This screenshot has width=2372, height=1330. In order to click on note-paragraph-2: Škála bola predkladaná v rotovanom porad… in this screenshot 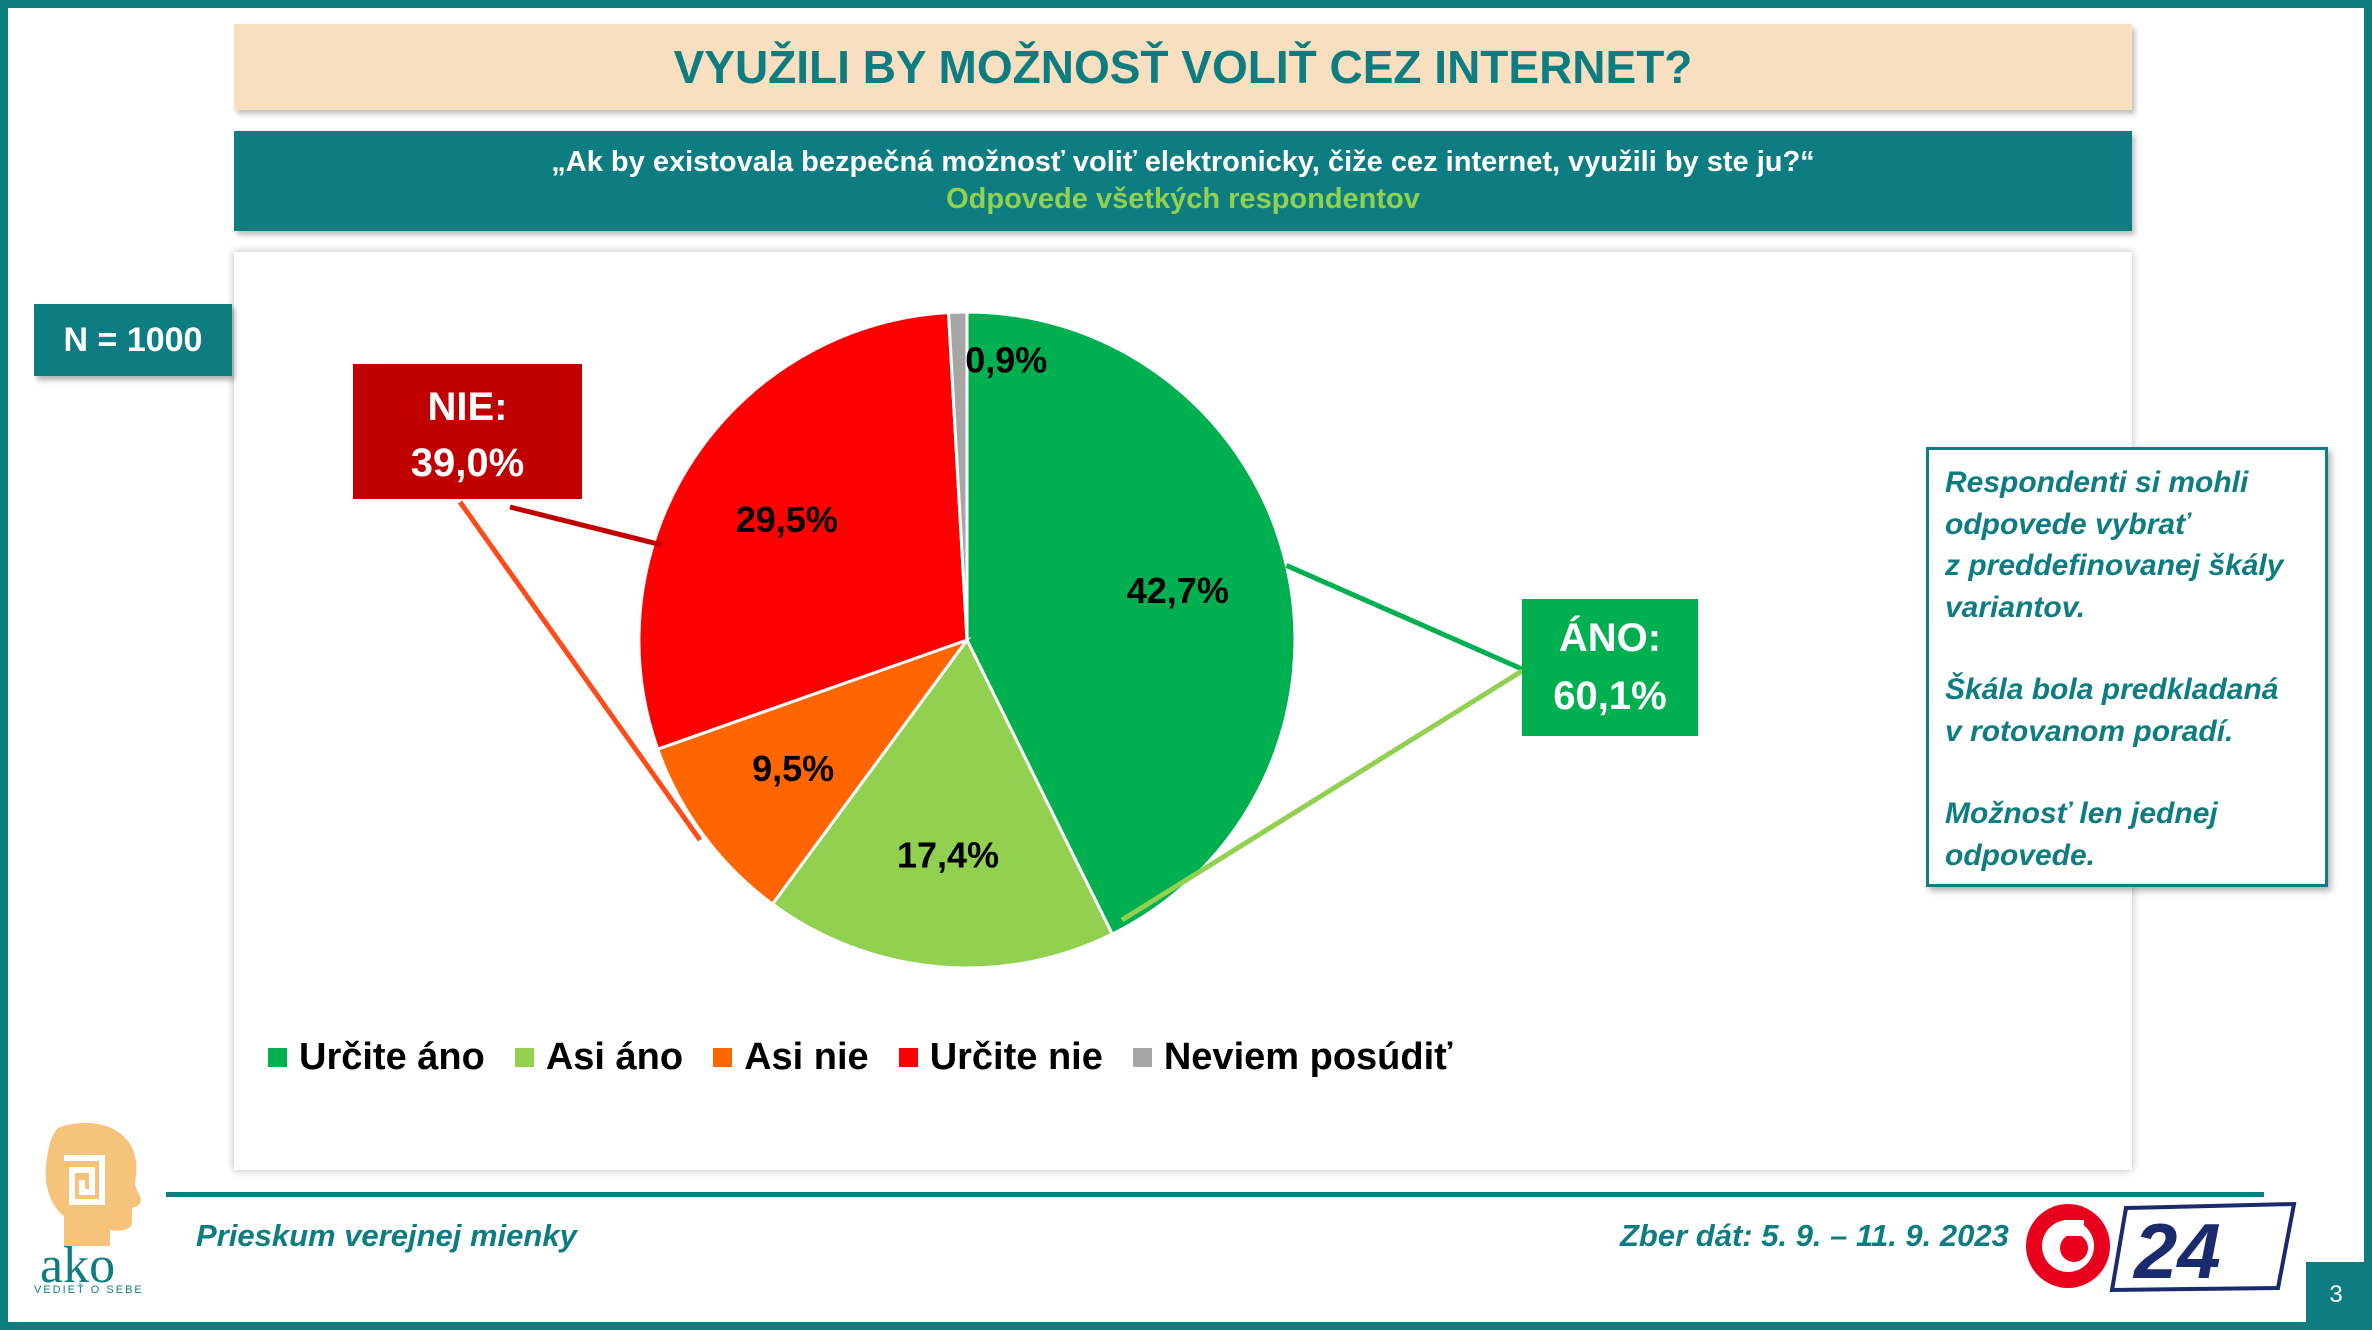, I will do `click(2128, 710)`.